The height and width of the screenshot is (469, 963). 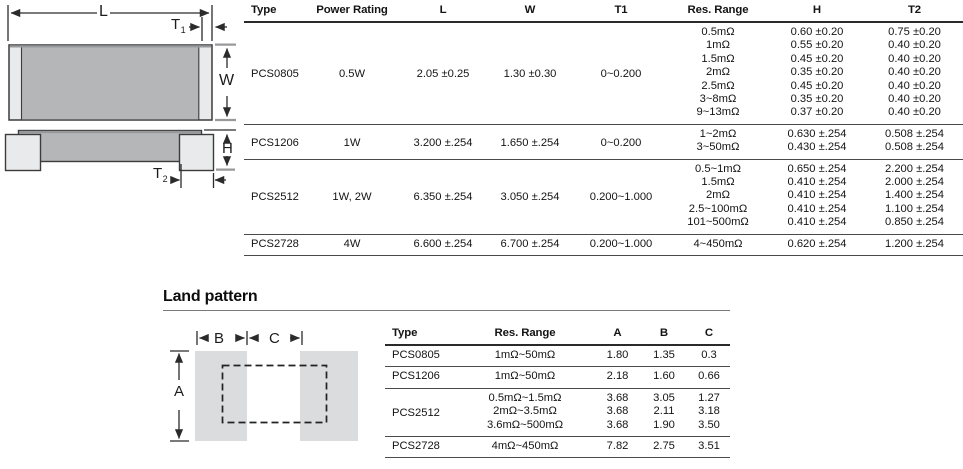 What do you see at coordinates (446, 299) in the screenshot?
I see `land-pattern-heading: Land pattern` at bounding box center [446, 299].